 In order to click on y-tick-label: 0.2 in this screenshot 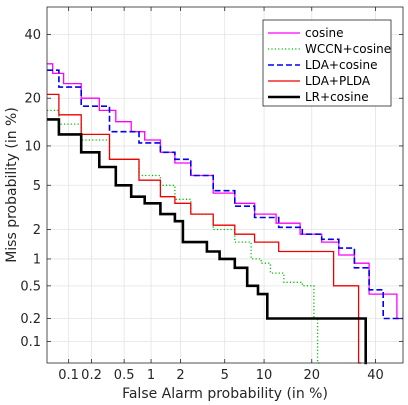, I will do `click(30, 319)`.